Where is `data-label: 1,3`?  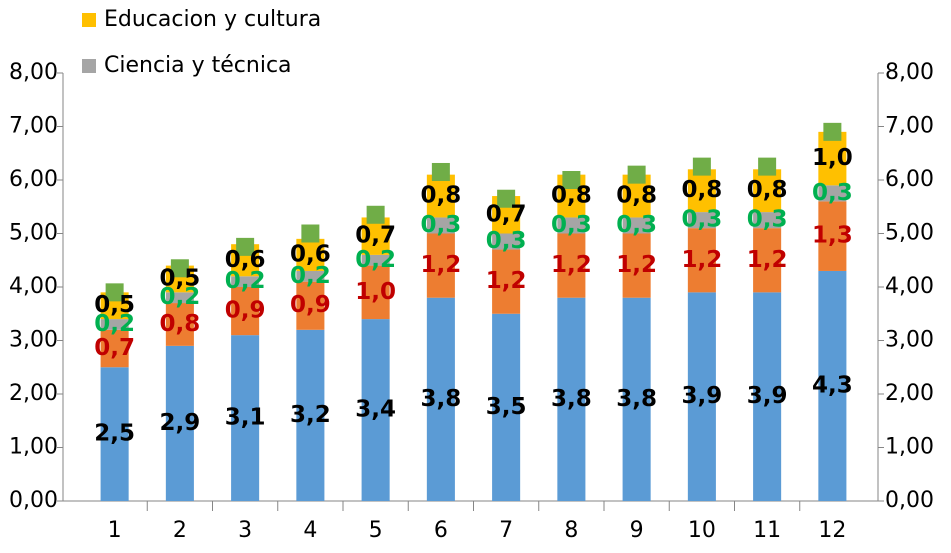
data-label: 1,3 is located at coordinates (832, 236).